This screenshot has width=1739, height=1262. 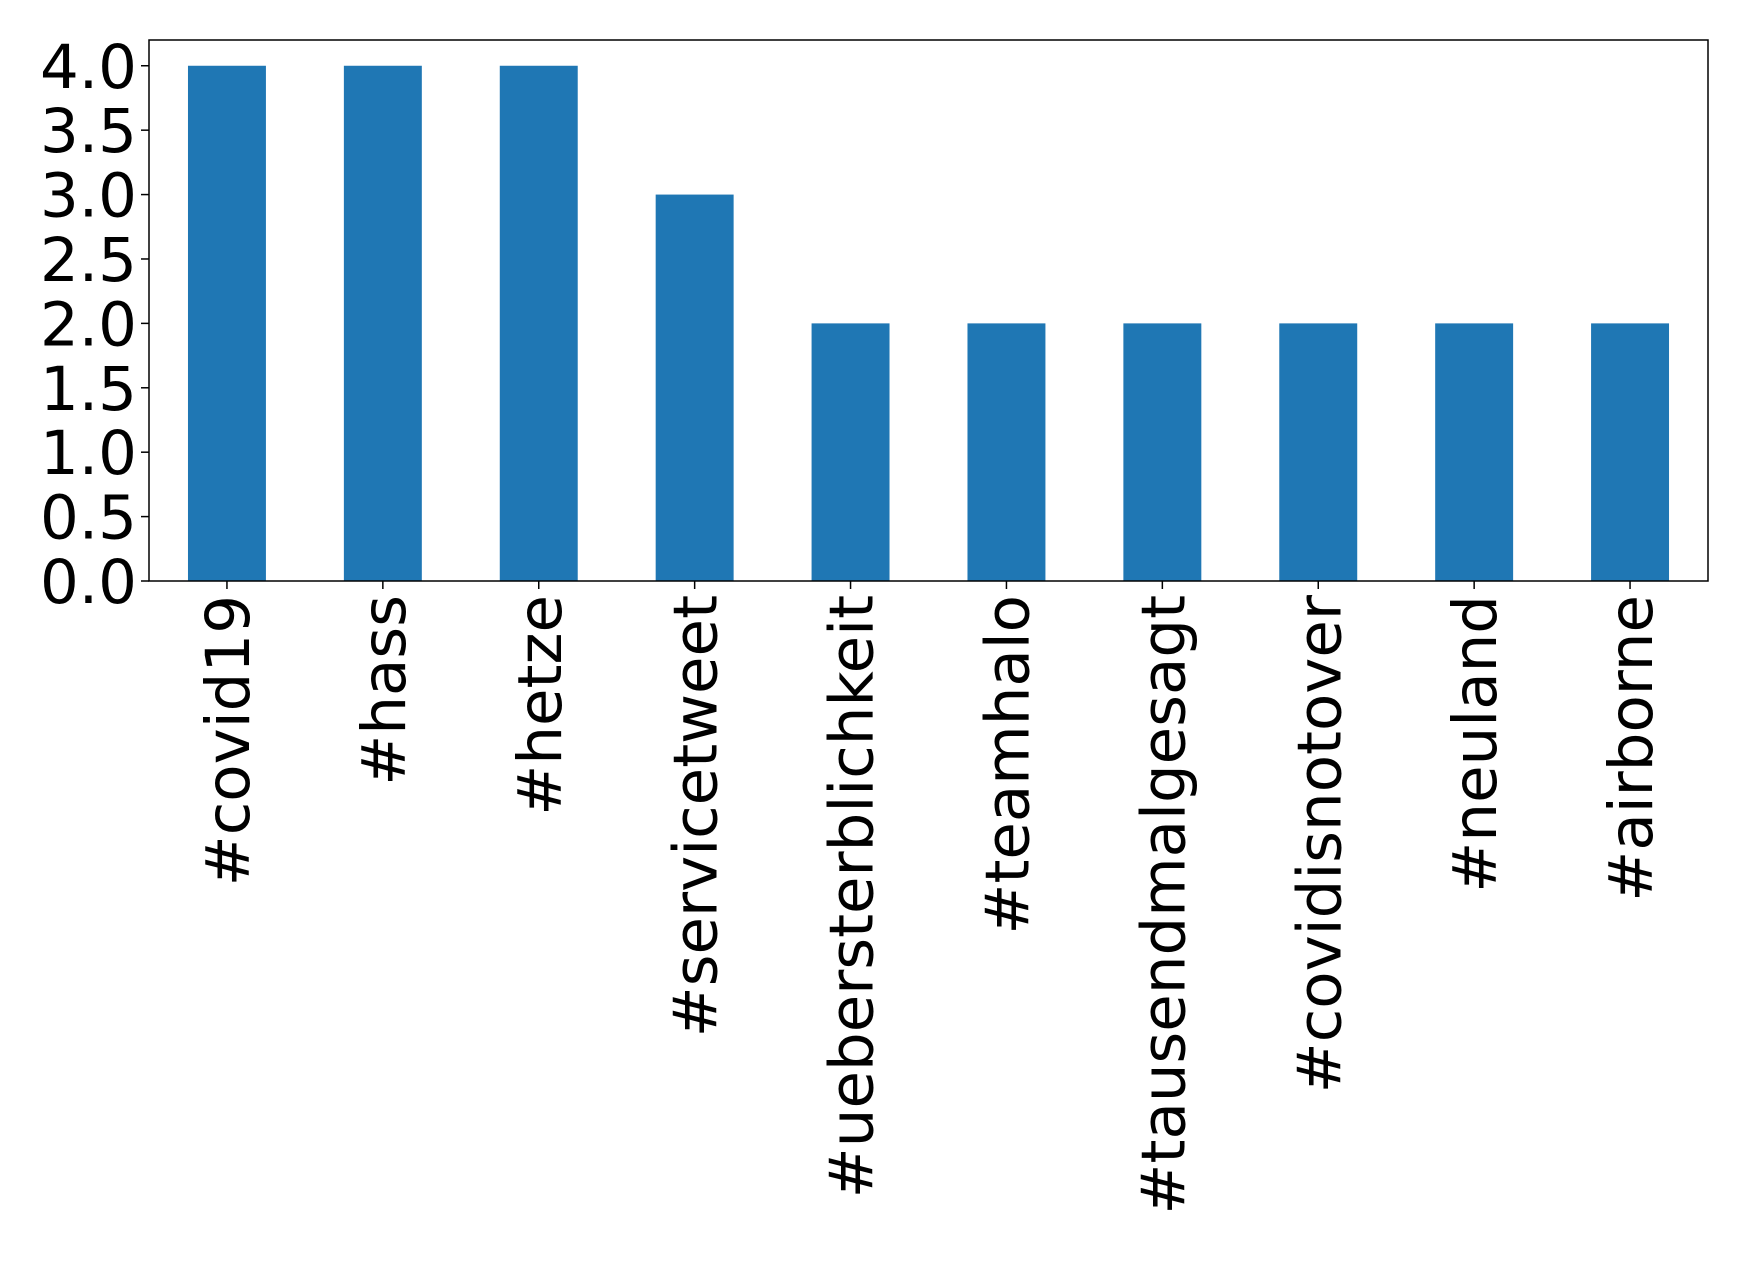 What do you see at coordinates (696, 816) in the screenshot?
I see `x-tick-label: #servicetweet` at bounding box center [696, 816].